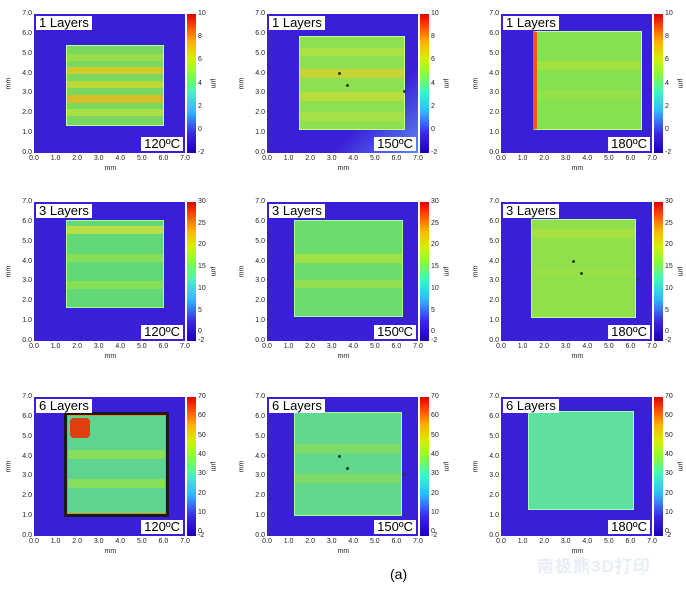 This screenshot has width=686, height=591. Describe the element at coordinates (200, 310) in the screenshot. I see `colorbar-tick-label: 5` at that location.